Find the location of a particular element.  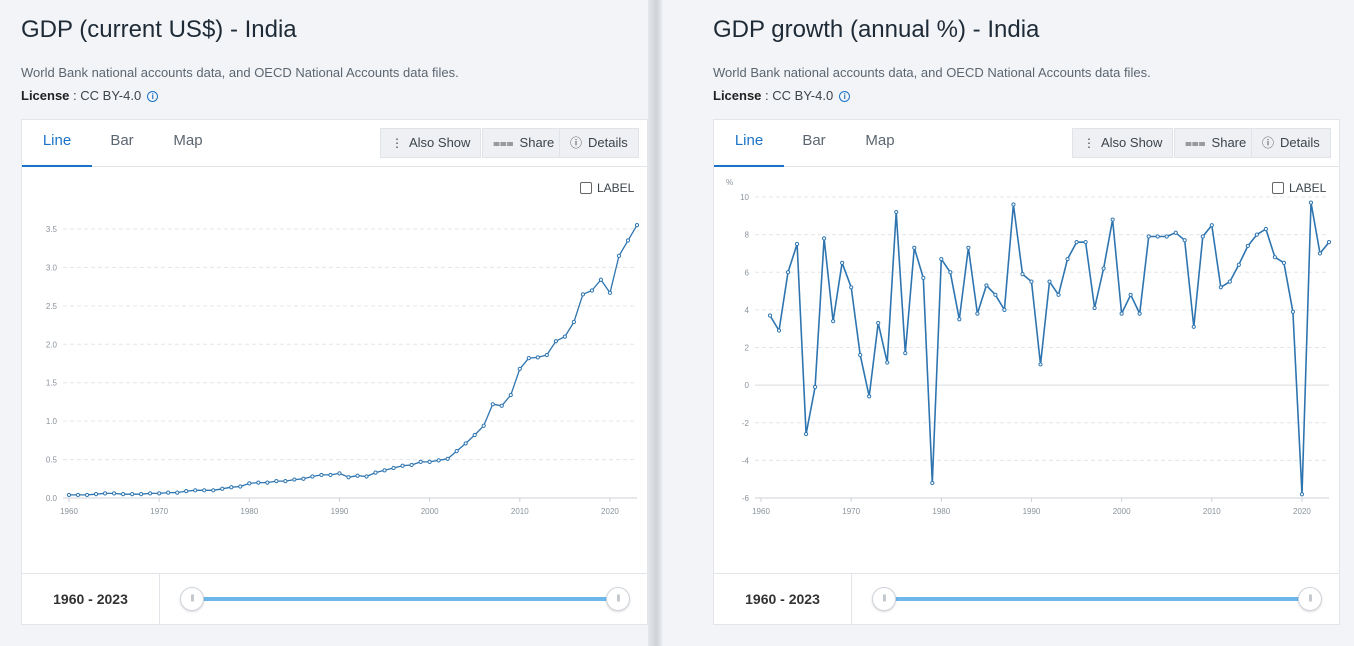

y-tick-label: 0 is located at coordinates (747, 385).